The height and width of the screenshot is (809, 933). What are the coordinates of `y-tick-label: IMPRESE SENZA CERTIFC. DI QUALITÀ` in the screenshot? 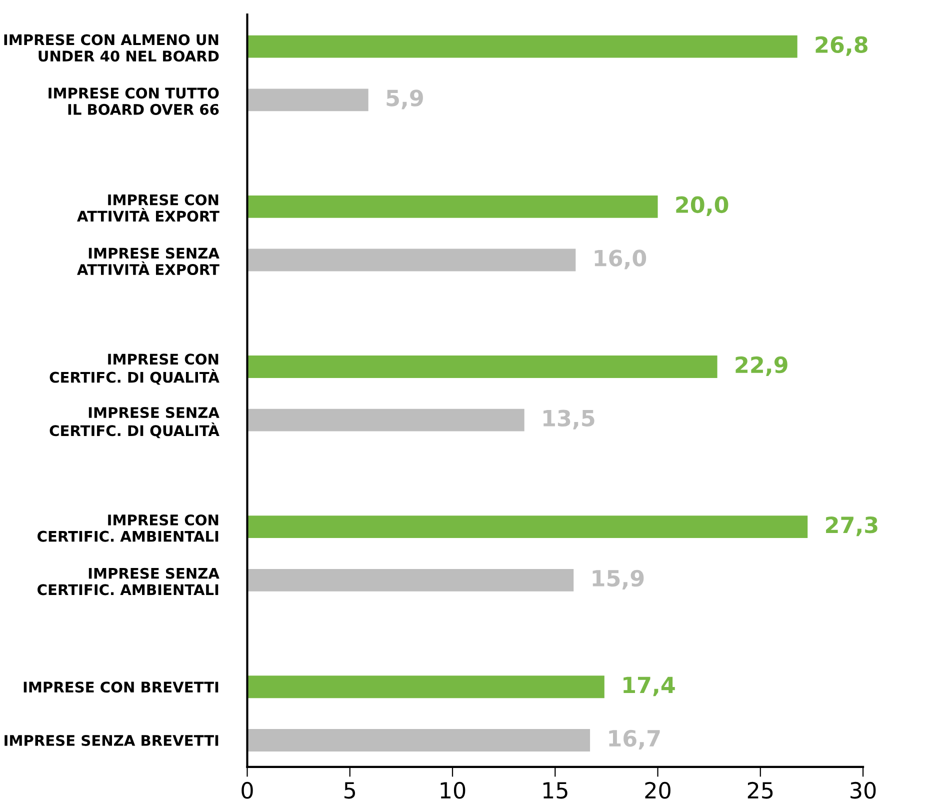 It's located at (135, 422).